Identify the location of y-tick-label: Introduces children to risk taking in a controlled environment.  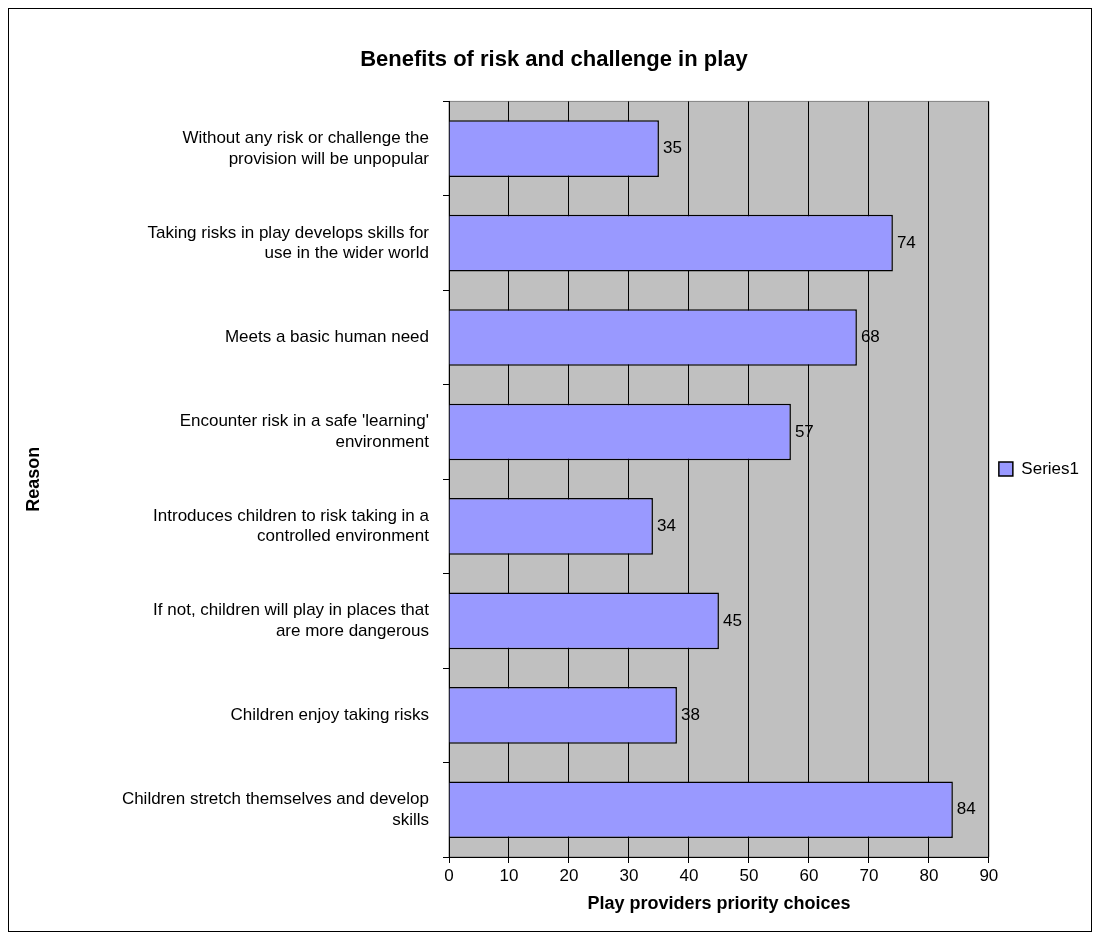
(291, 525).